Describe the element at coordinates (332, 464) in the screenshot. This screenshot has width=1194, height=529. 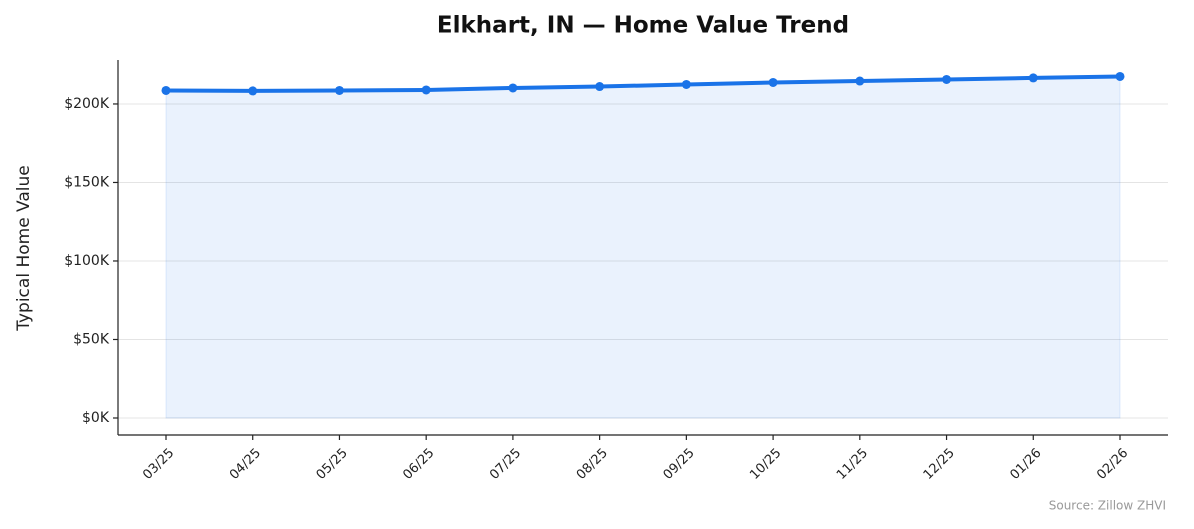
I see `x-tick-label: 05/25` at that location.